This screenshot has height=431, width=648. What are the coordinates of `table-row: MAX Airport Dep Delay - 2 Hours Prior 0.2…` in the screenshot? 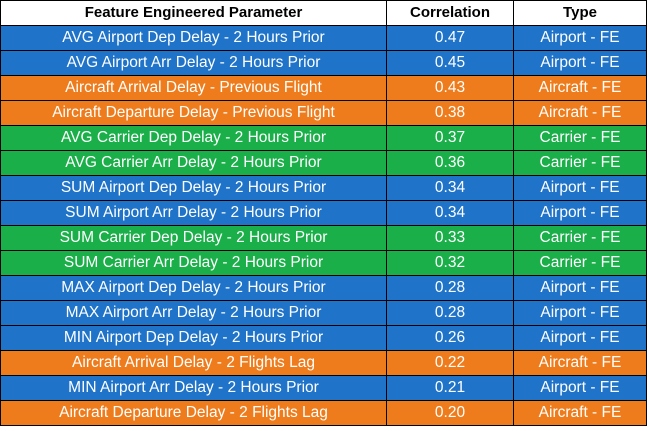 It's located at (323, 288).